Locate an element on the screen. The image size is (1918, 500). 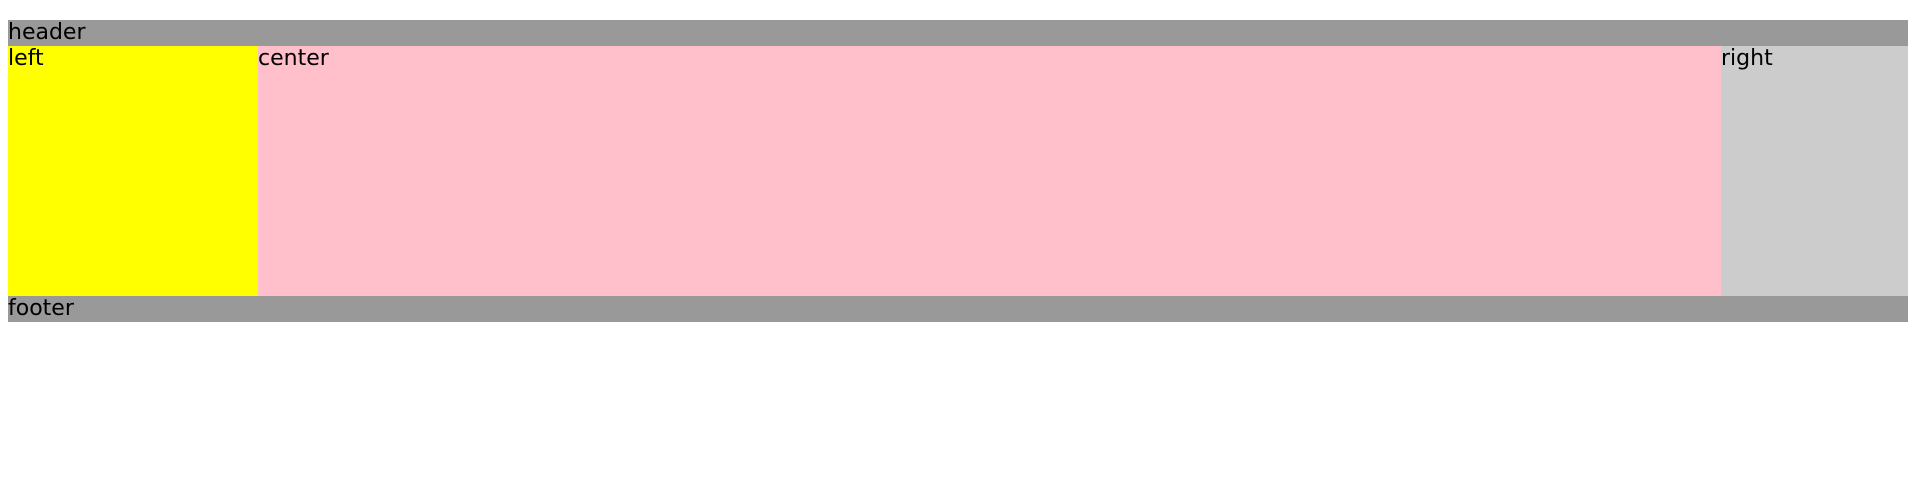
footer-region: footer is located at coordinates (958, 309).